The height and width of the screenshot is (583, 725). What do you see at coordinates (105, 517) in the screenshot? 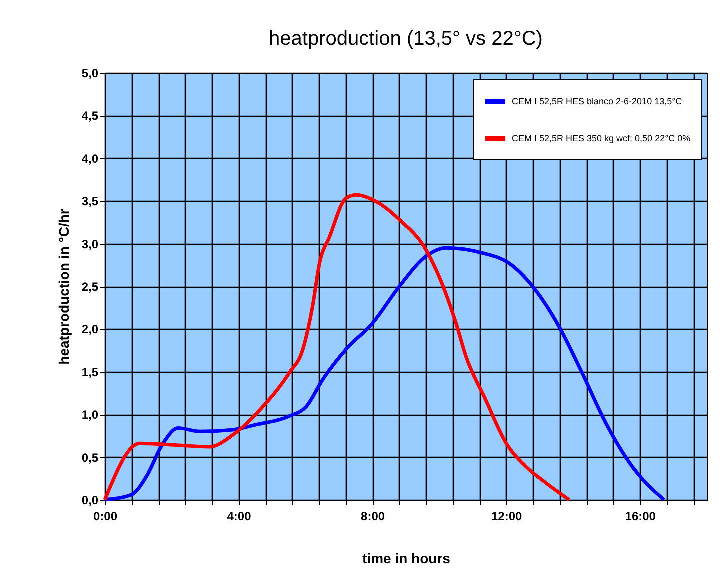
I see `x-tick-label: 0:00` at bounding box center [105, 517].